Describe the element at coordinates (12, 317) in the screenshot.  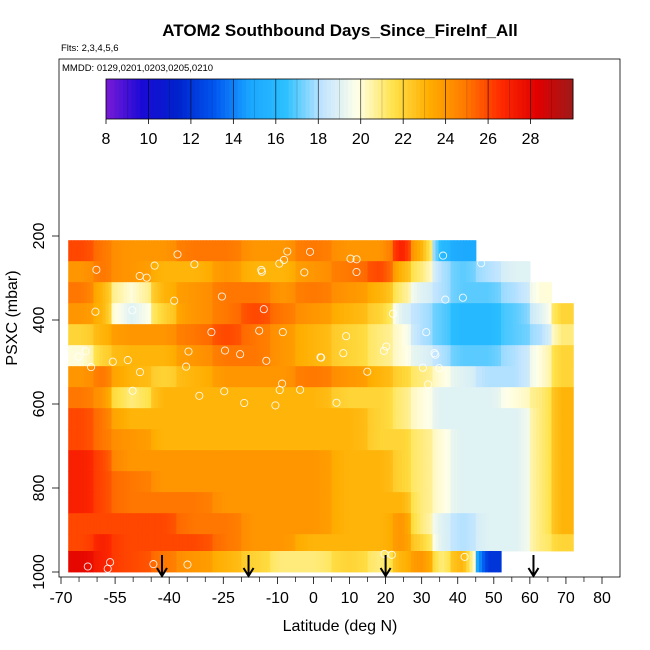
I see `y-axis-label: PSXC (mbar)` at that location.